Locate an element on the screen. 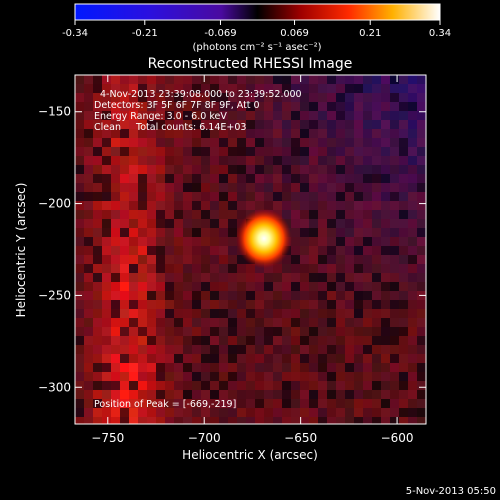 The width and height of the screenshot is (500, 500). colorbar-tick-label: -0.21 is located at coordinates (145, 33).